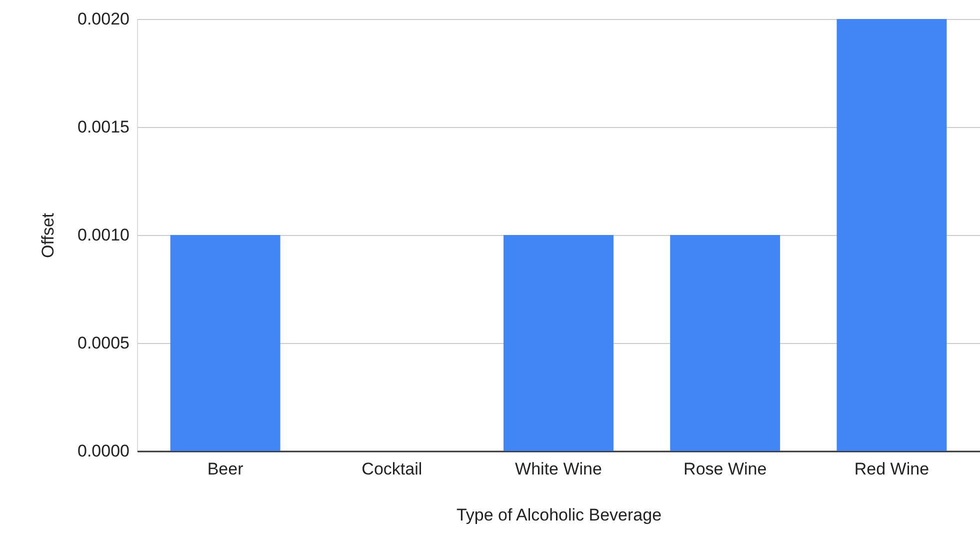 The height and width of the screenshot is (538, 980). I want to click on y-tick-label: 0.0000, so click(104, 451).